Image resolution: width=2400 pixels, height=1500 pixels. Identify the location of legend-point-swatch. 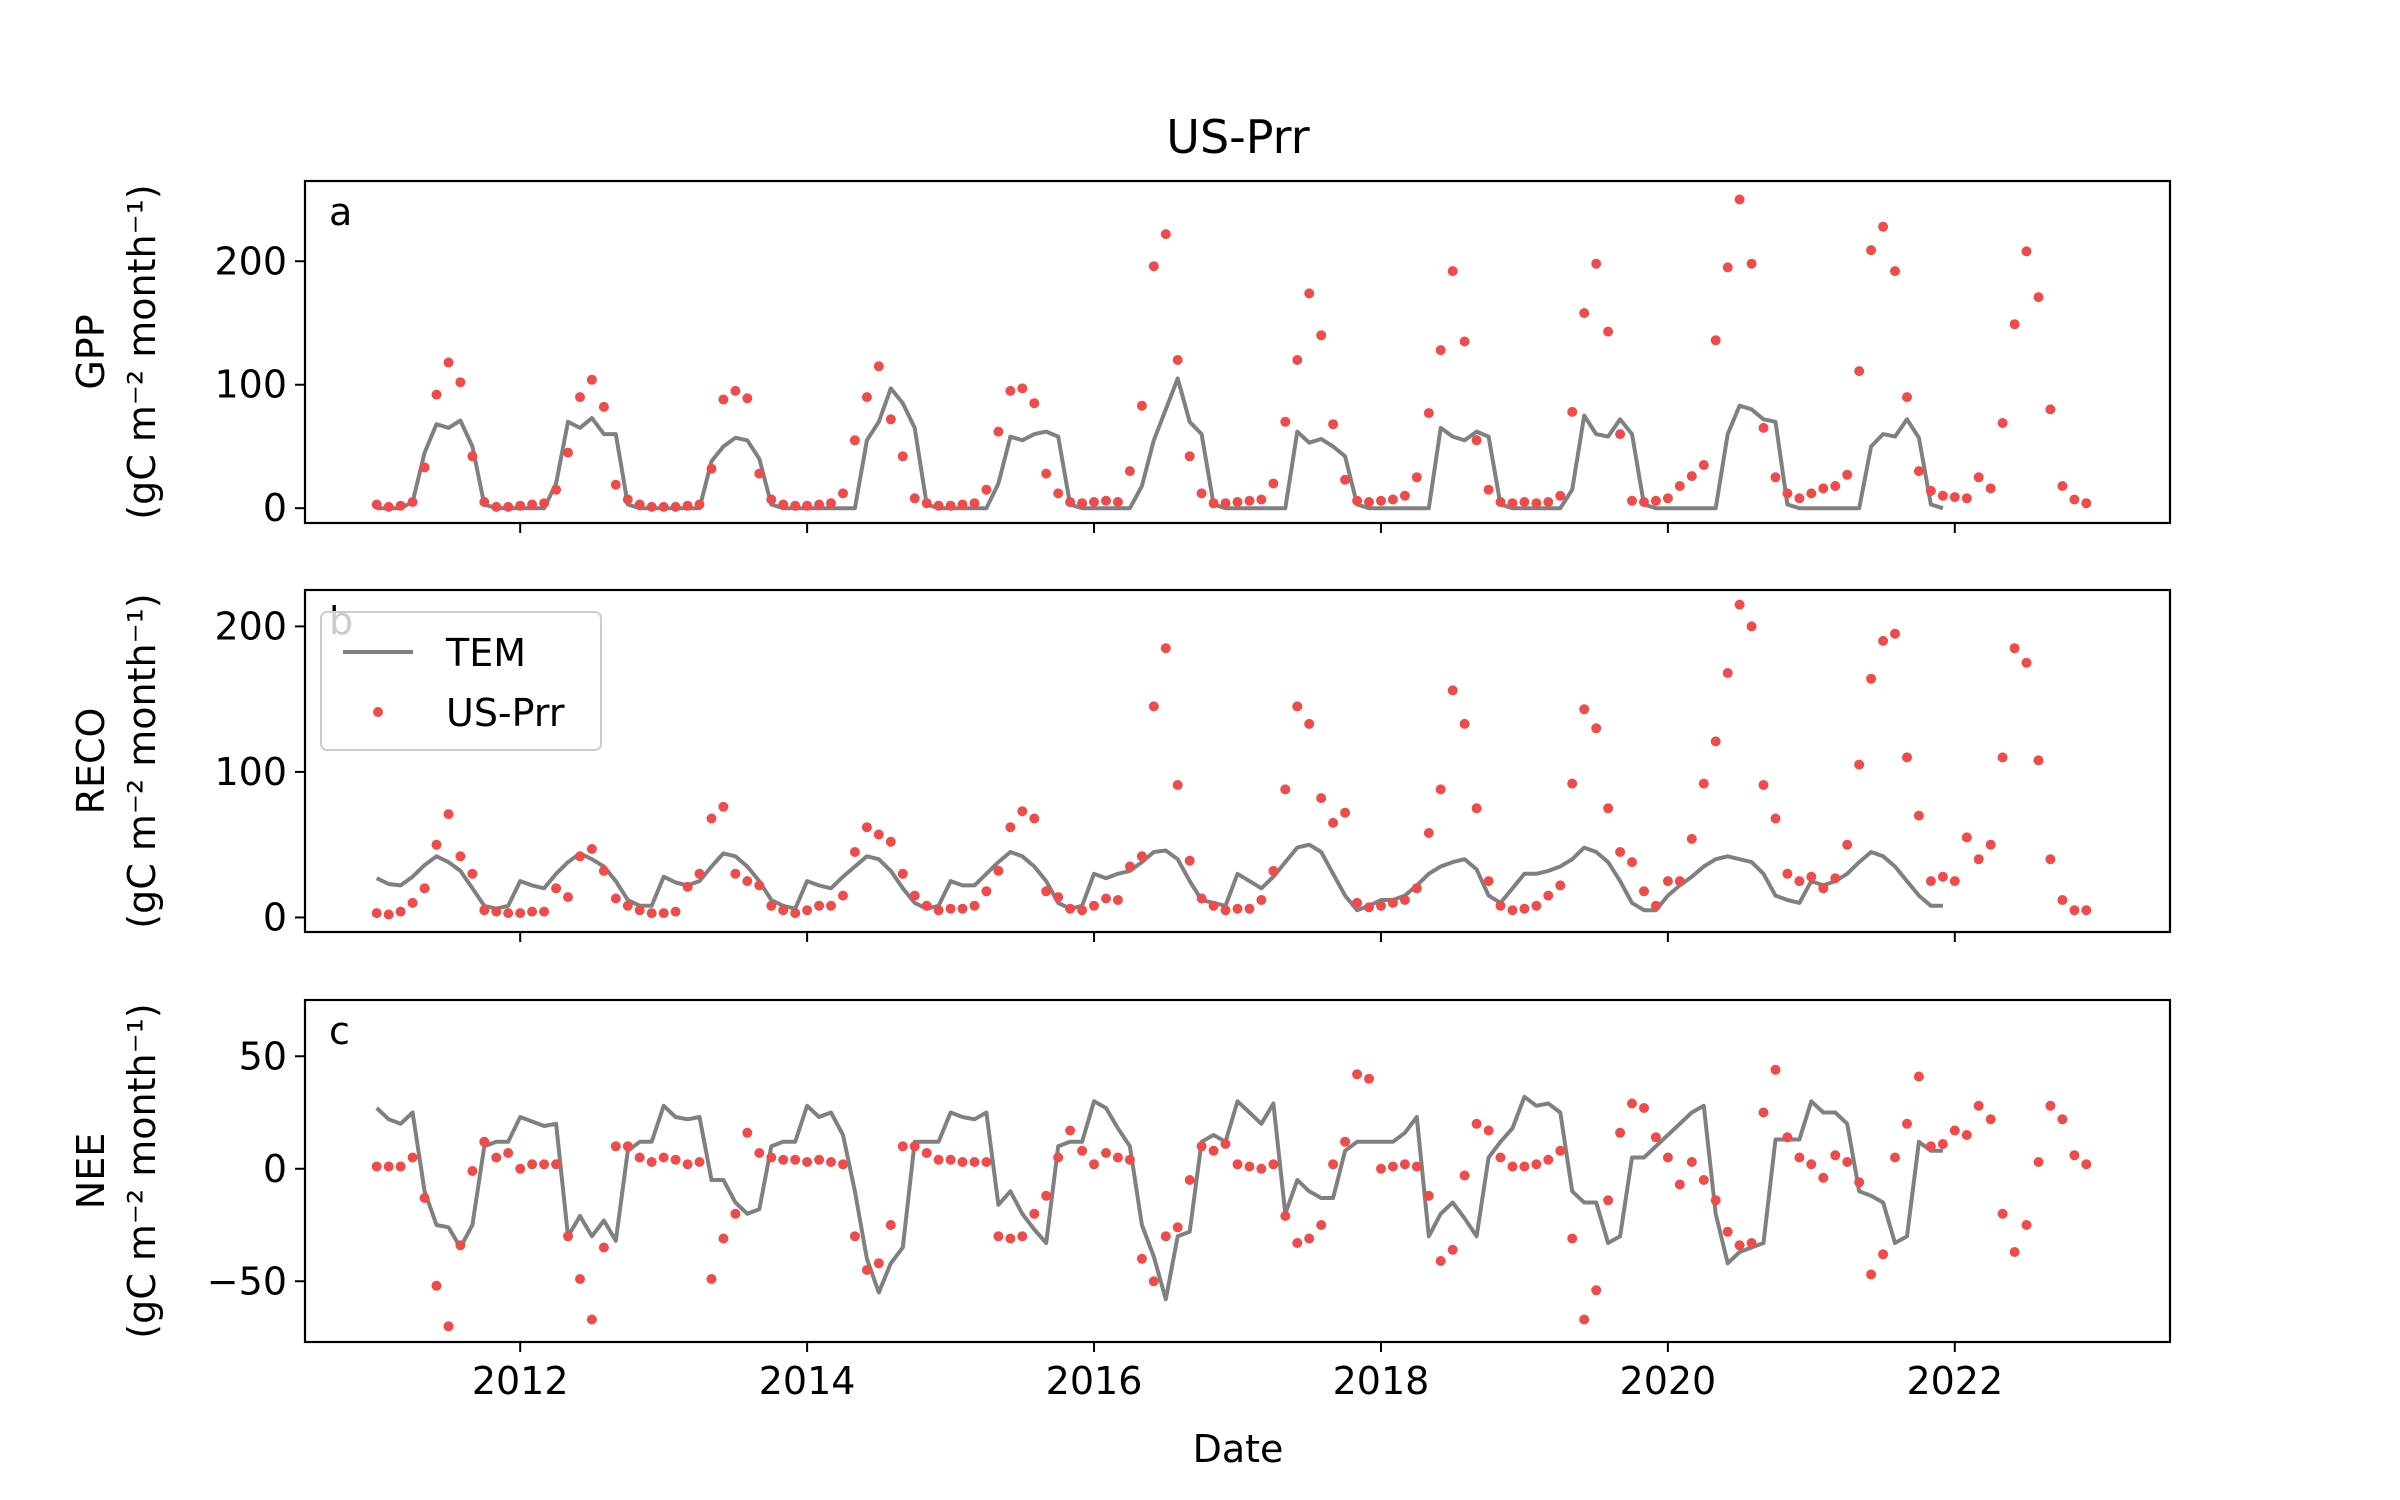
(378, 712).